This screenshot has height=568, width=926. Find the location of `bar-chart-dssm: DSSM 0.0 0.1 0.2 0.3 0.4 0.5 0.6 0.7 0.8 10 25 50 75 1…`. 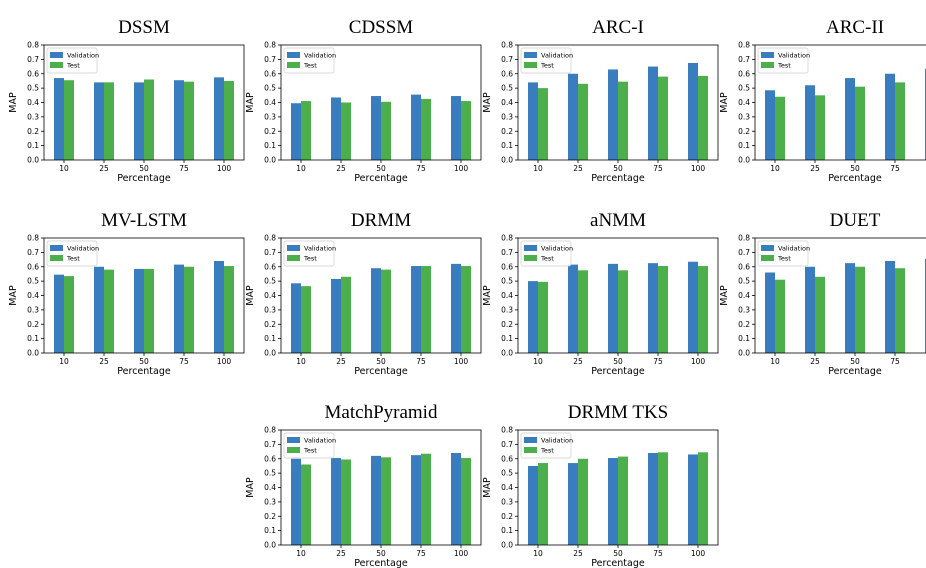

bar-chart-dssm: DSSM 0.0 0.1 0.2 0.3 0.4 0.5 0.6 0.7 0.8 10 25 50 75 1… is located at coordinates (126, 100).